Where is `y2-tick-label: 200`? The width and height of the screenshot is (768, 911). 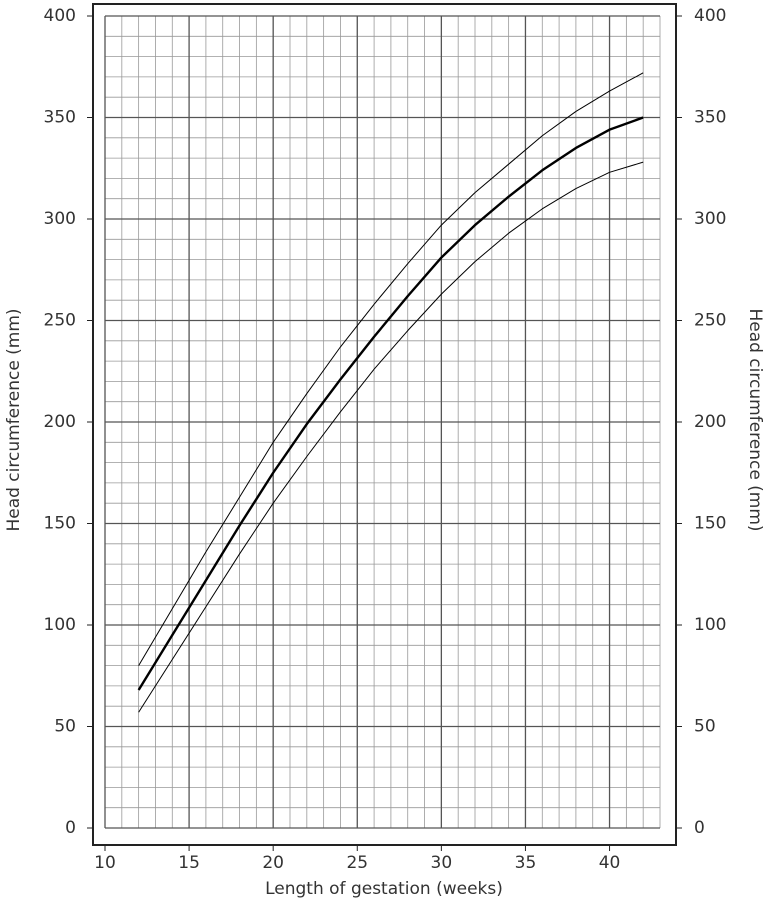
y2-tick-label: 200 is located at coordinates (710, 422).